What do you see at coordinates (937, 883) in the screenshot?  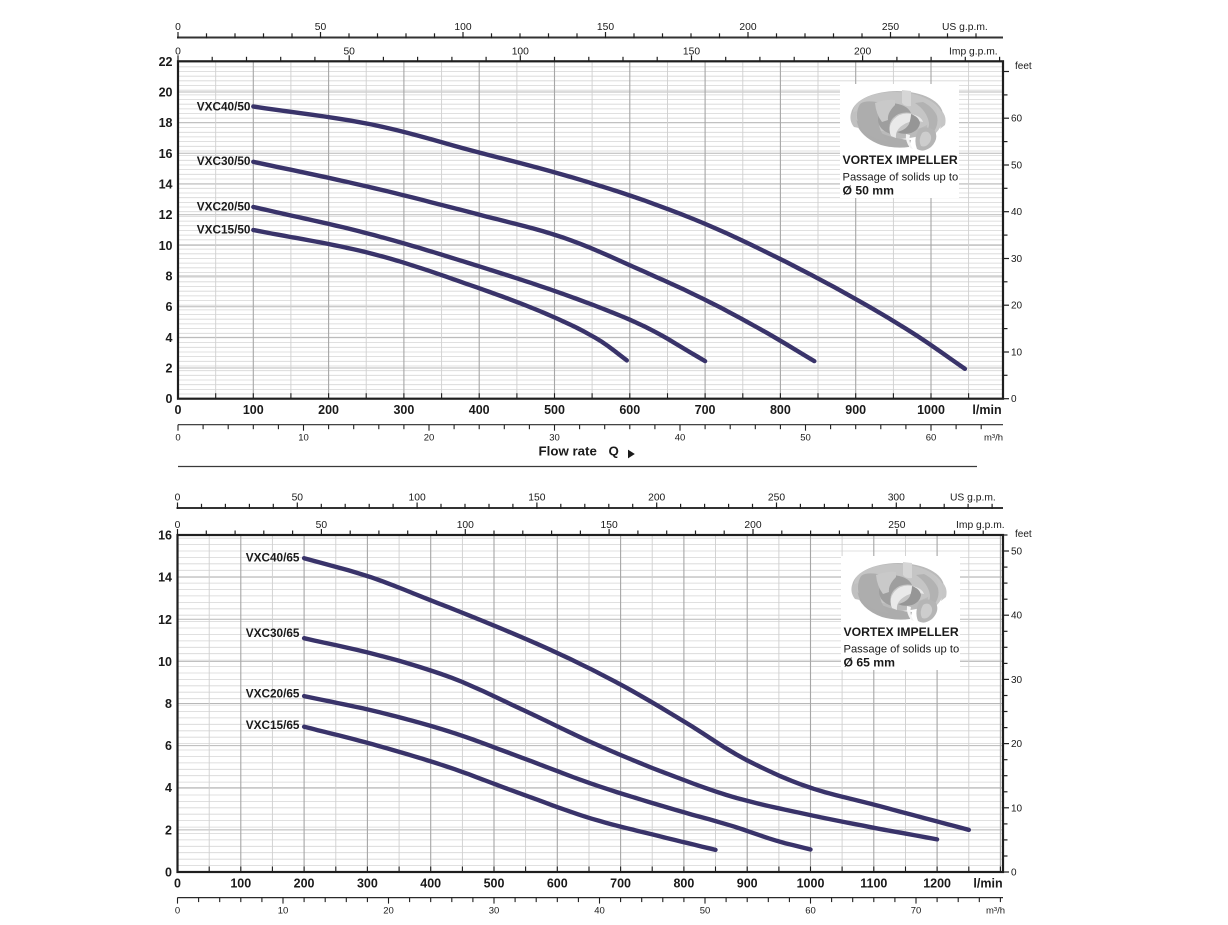 I see `svg-text: 1200` at bounding box center [937, 883].